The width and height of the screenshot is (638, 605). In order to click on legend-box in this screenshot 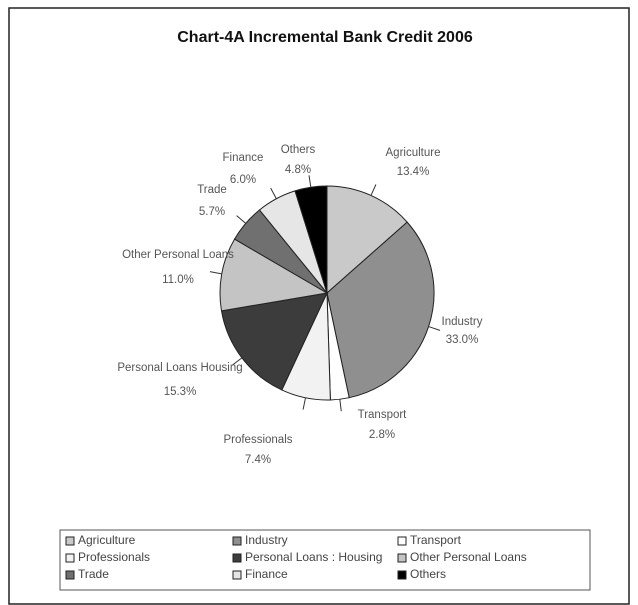, I will do `click(325, 560)`.